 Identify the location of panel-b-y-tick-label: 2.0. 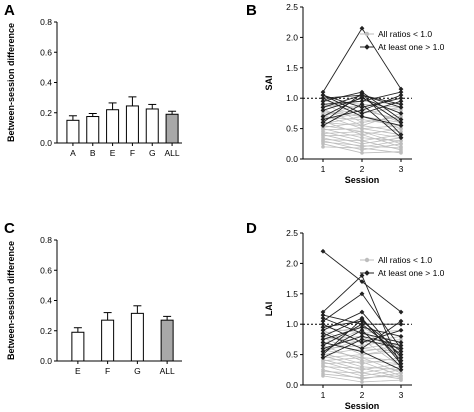
(292, 37).